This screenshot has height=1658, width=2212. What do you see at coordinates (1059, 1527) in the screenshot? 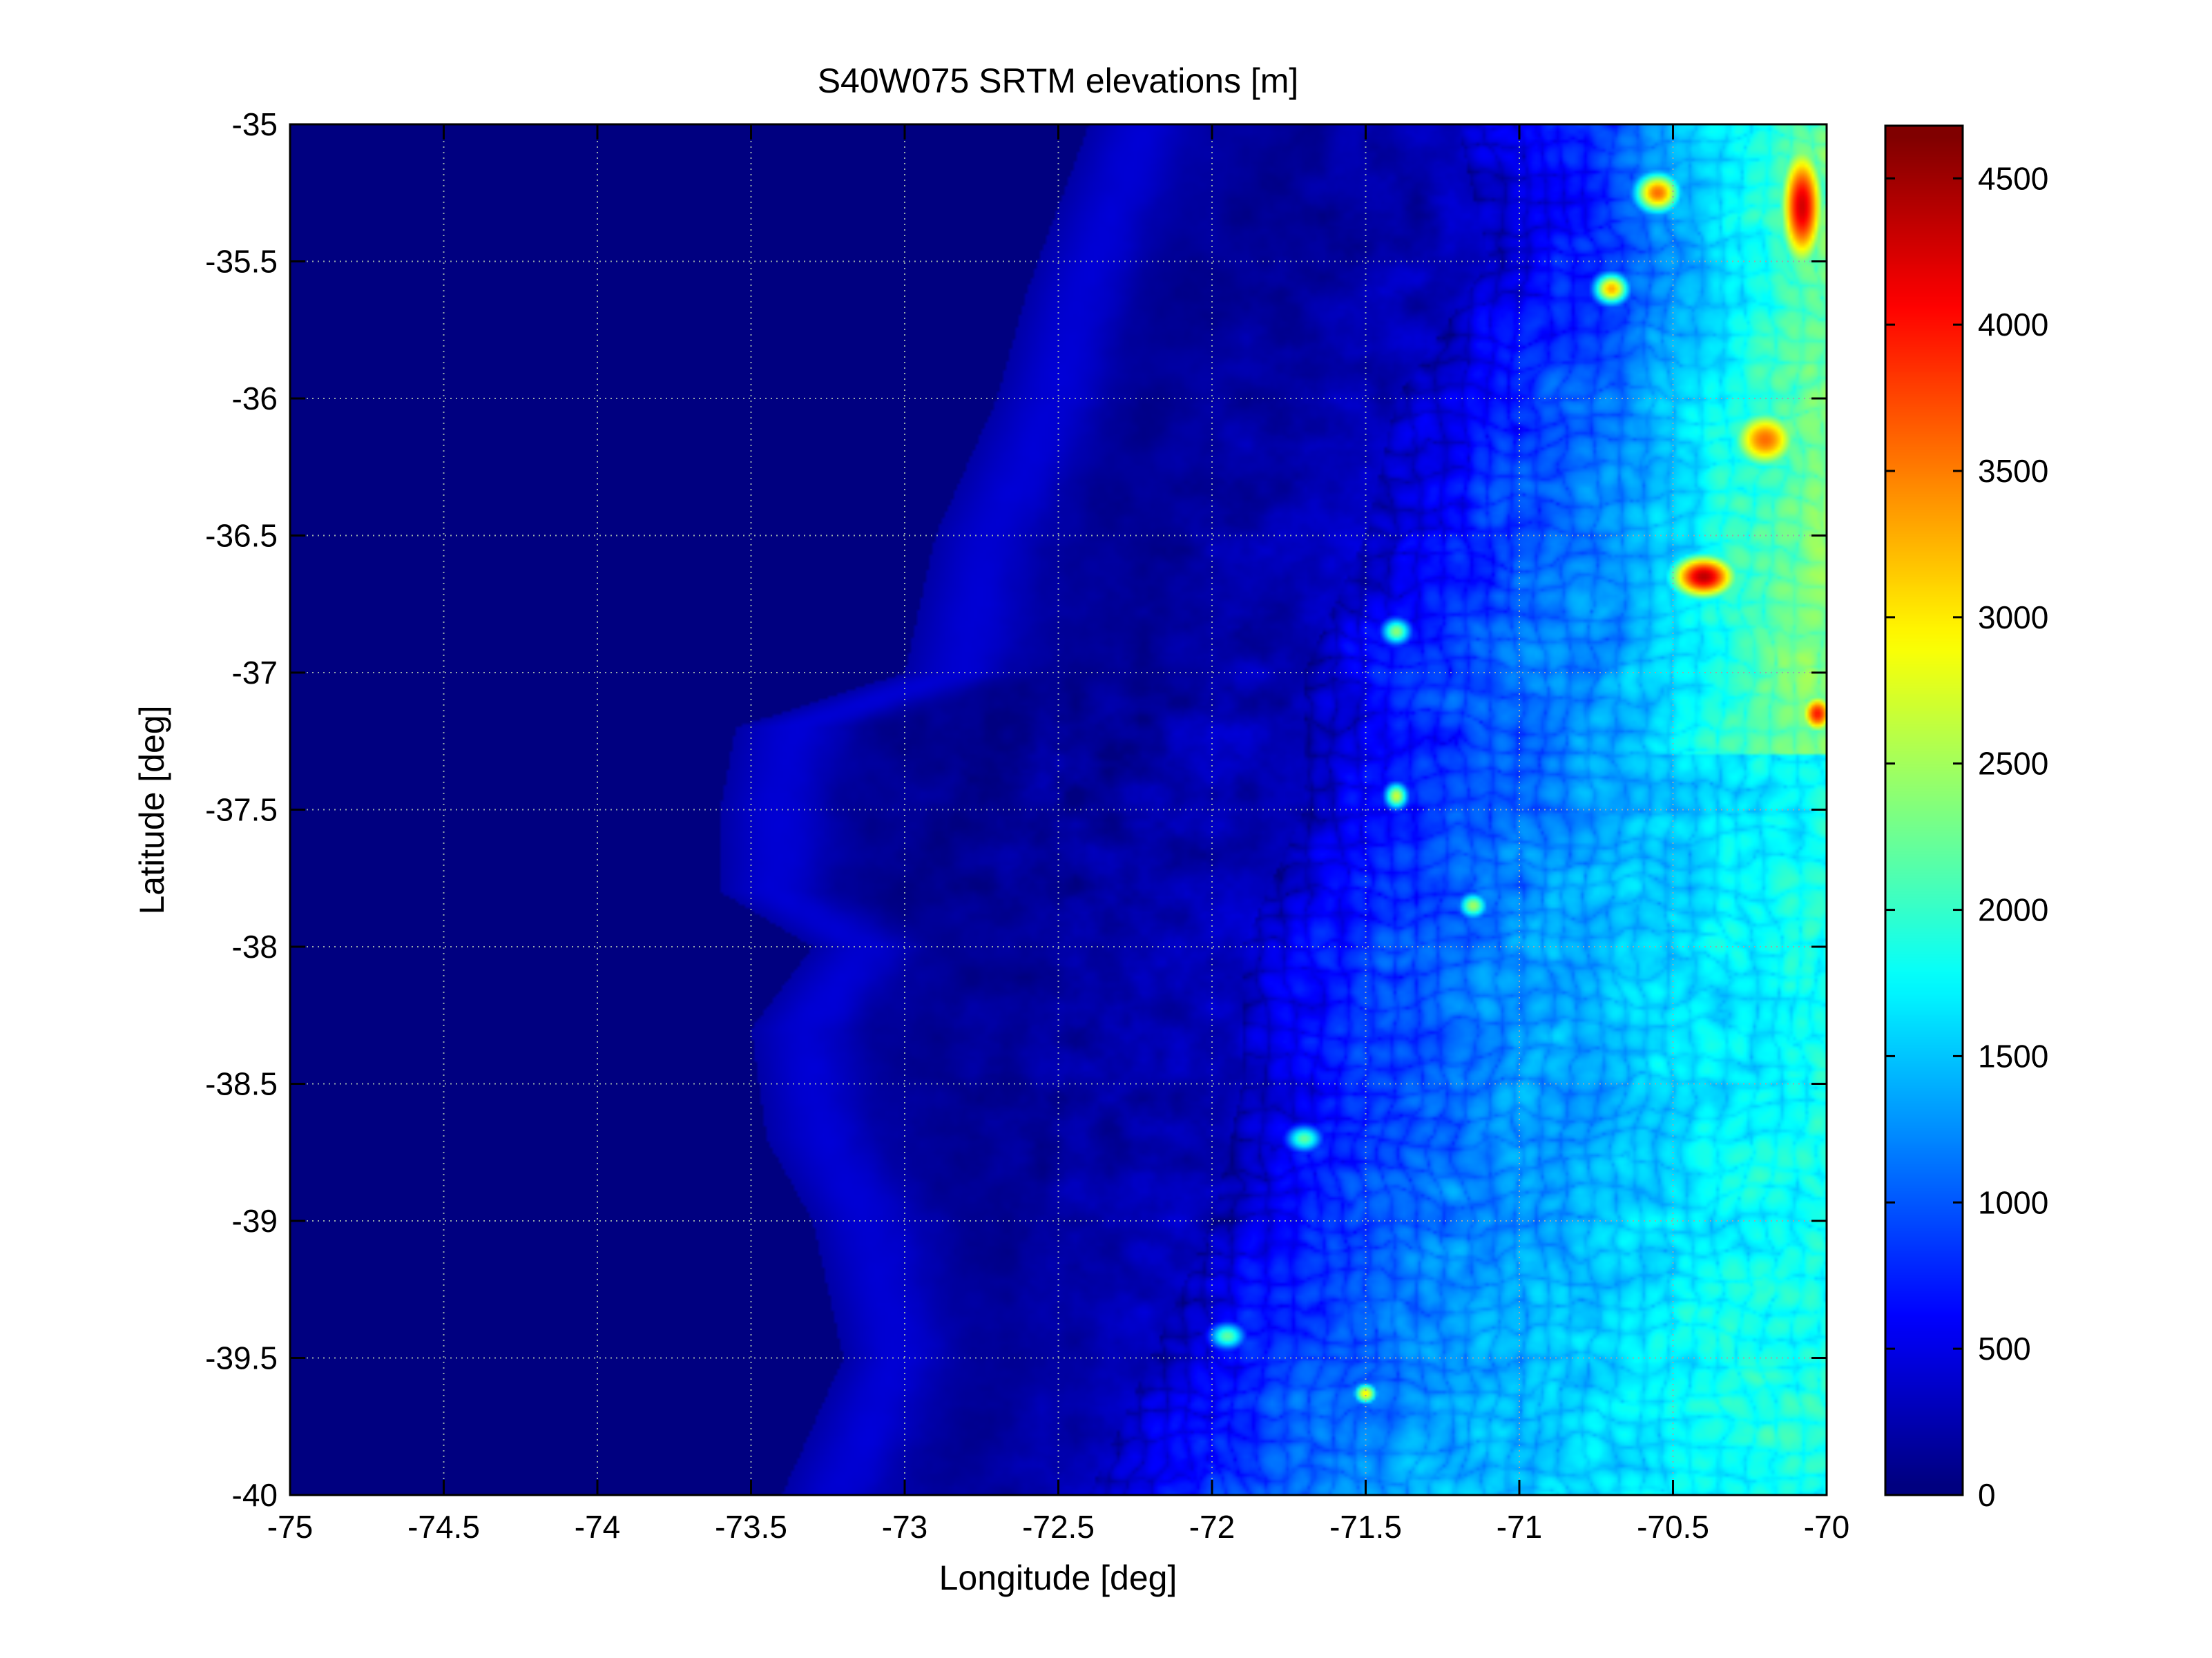
I see `x-tick-label: -72.5` at bounding box center [1059, 1527].